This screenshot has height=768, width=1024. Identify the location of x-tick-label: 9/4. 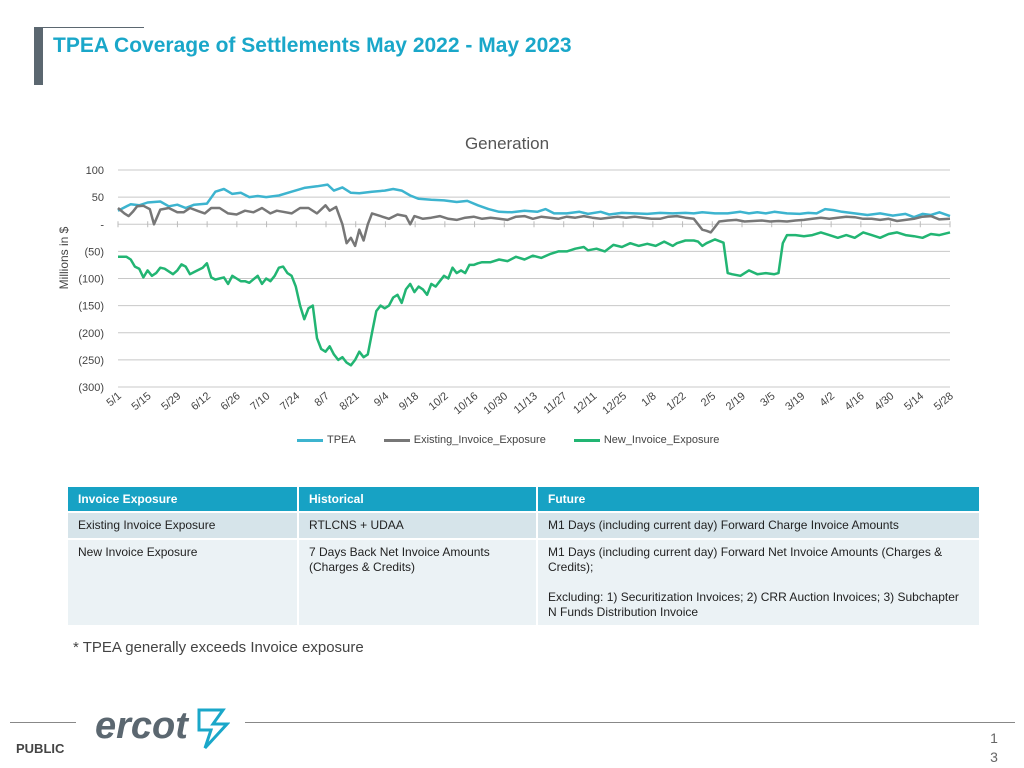
(381, 399).